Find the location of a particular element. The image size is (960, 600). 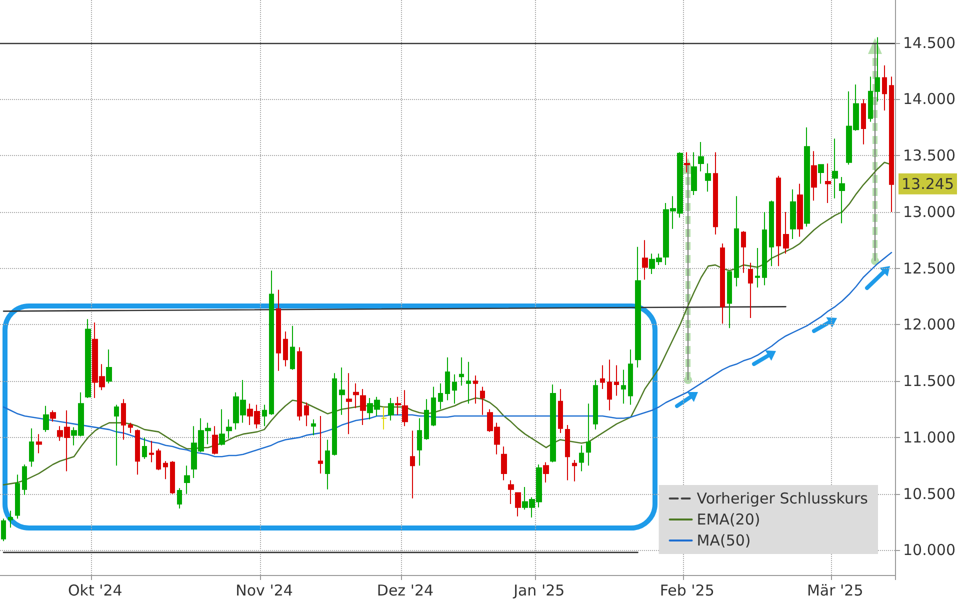

x-tick-label: Nov '24 is located at coordinates (264, 591).